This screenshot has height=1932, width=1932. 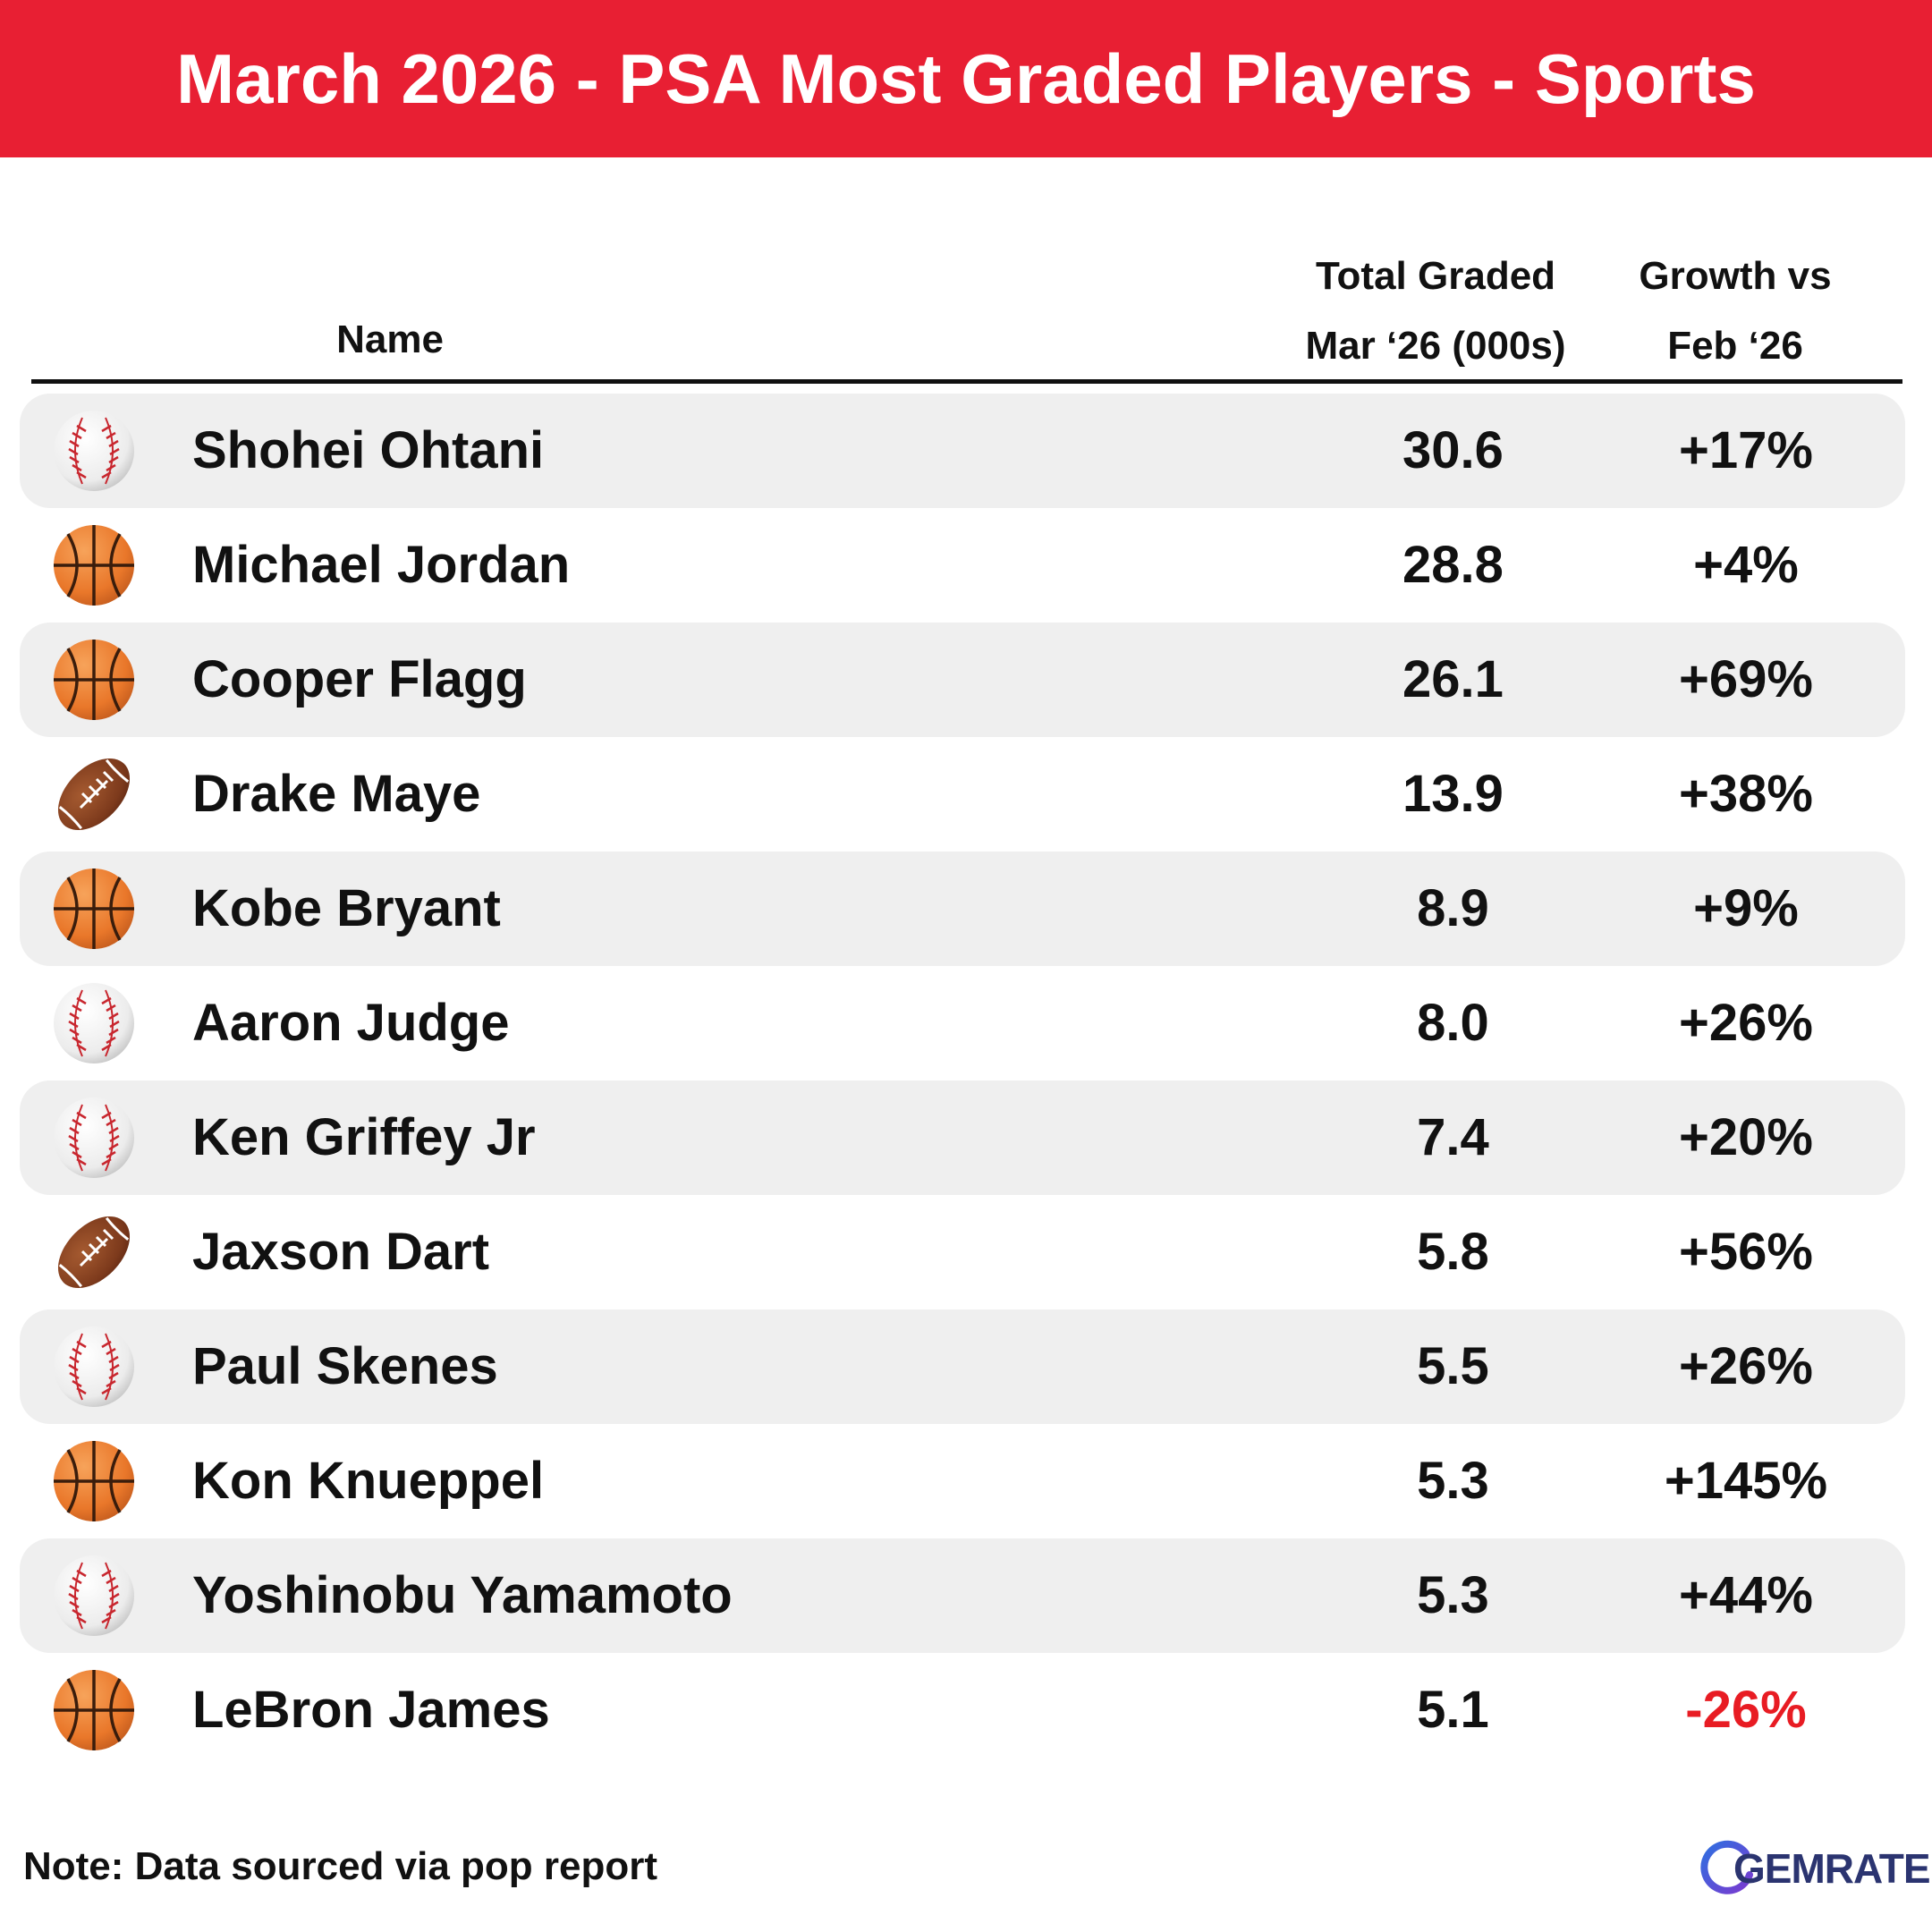 I want to click on player-name: LeBron James, so click(x=371, y=1710).